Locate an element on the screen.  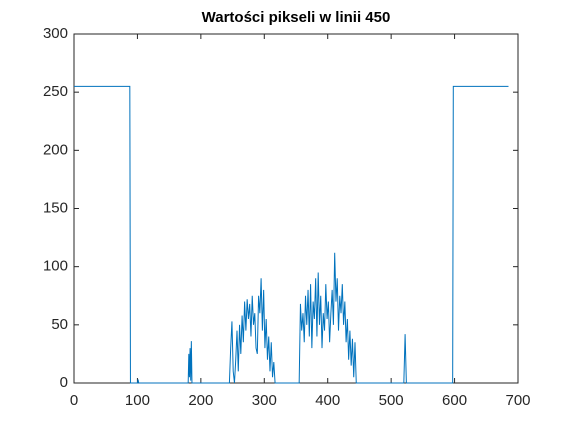
x-tick-label: 500 is located at coordinates (391, 400).